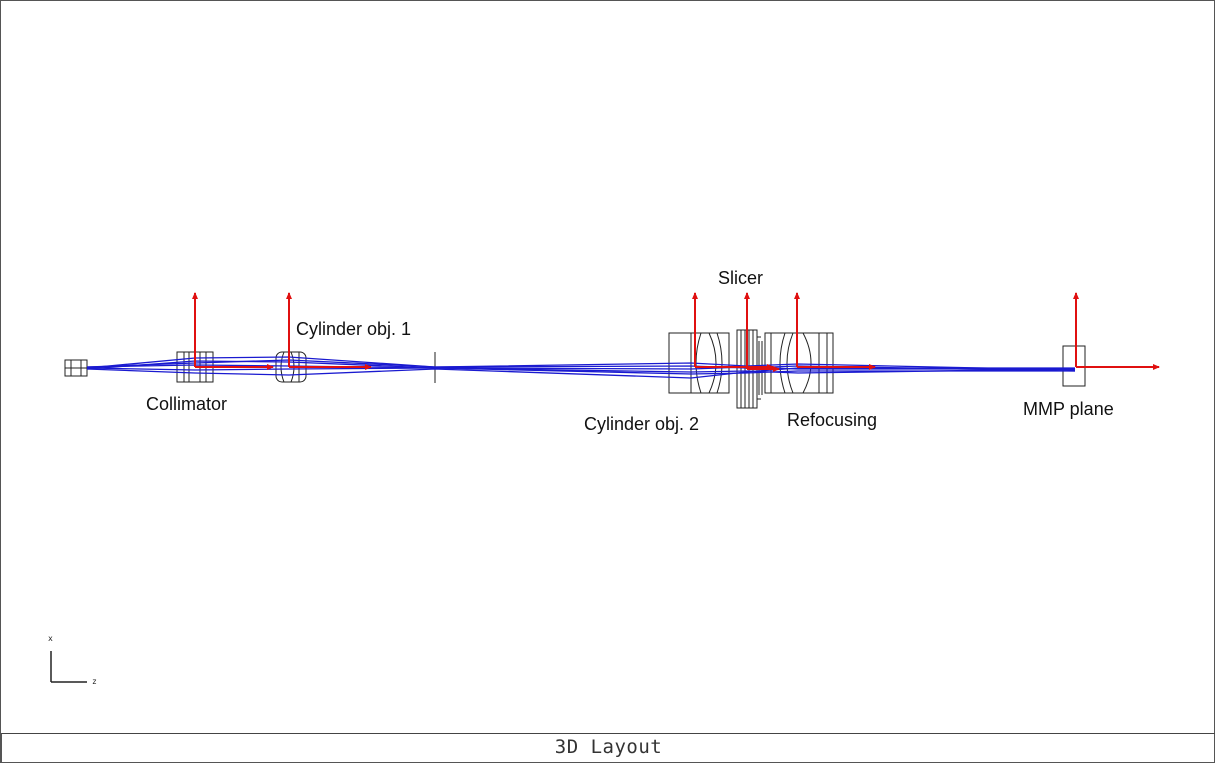 The height and width of the screenshot is (763, 1215). Describe the element at coordinates (832, 420) in the screenshot. I see `label-refocusing: Refocusing` at that location.